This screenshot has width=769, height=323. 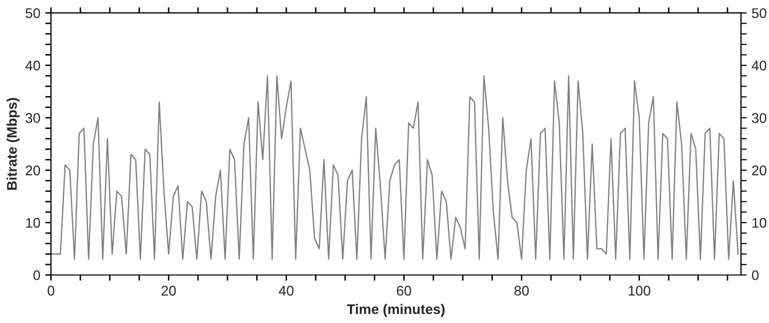 I want to click on y2-tick-label: 0, so click(x=755, y=275).